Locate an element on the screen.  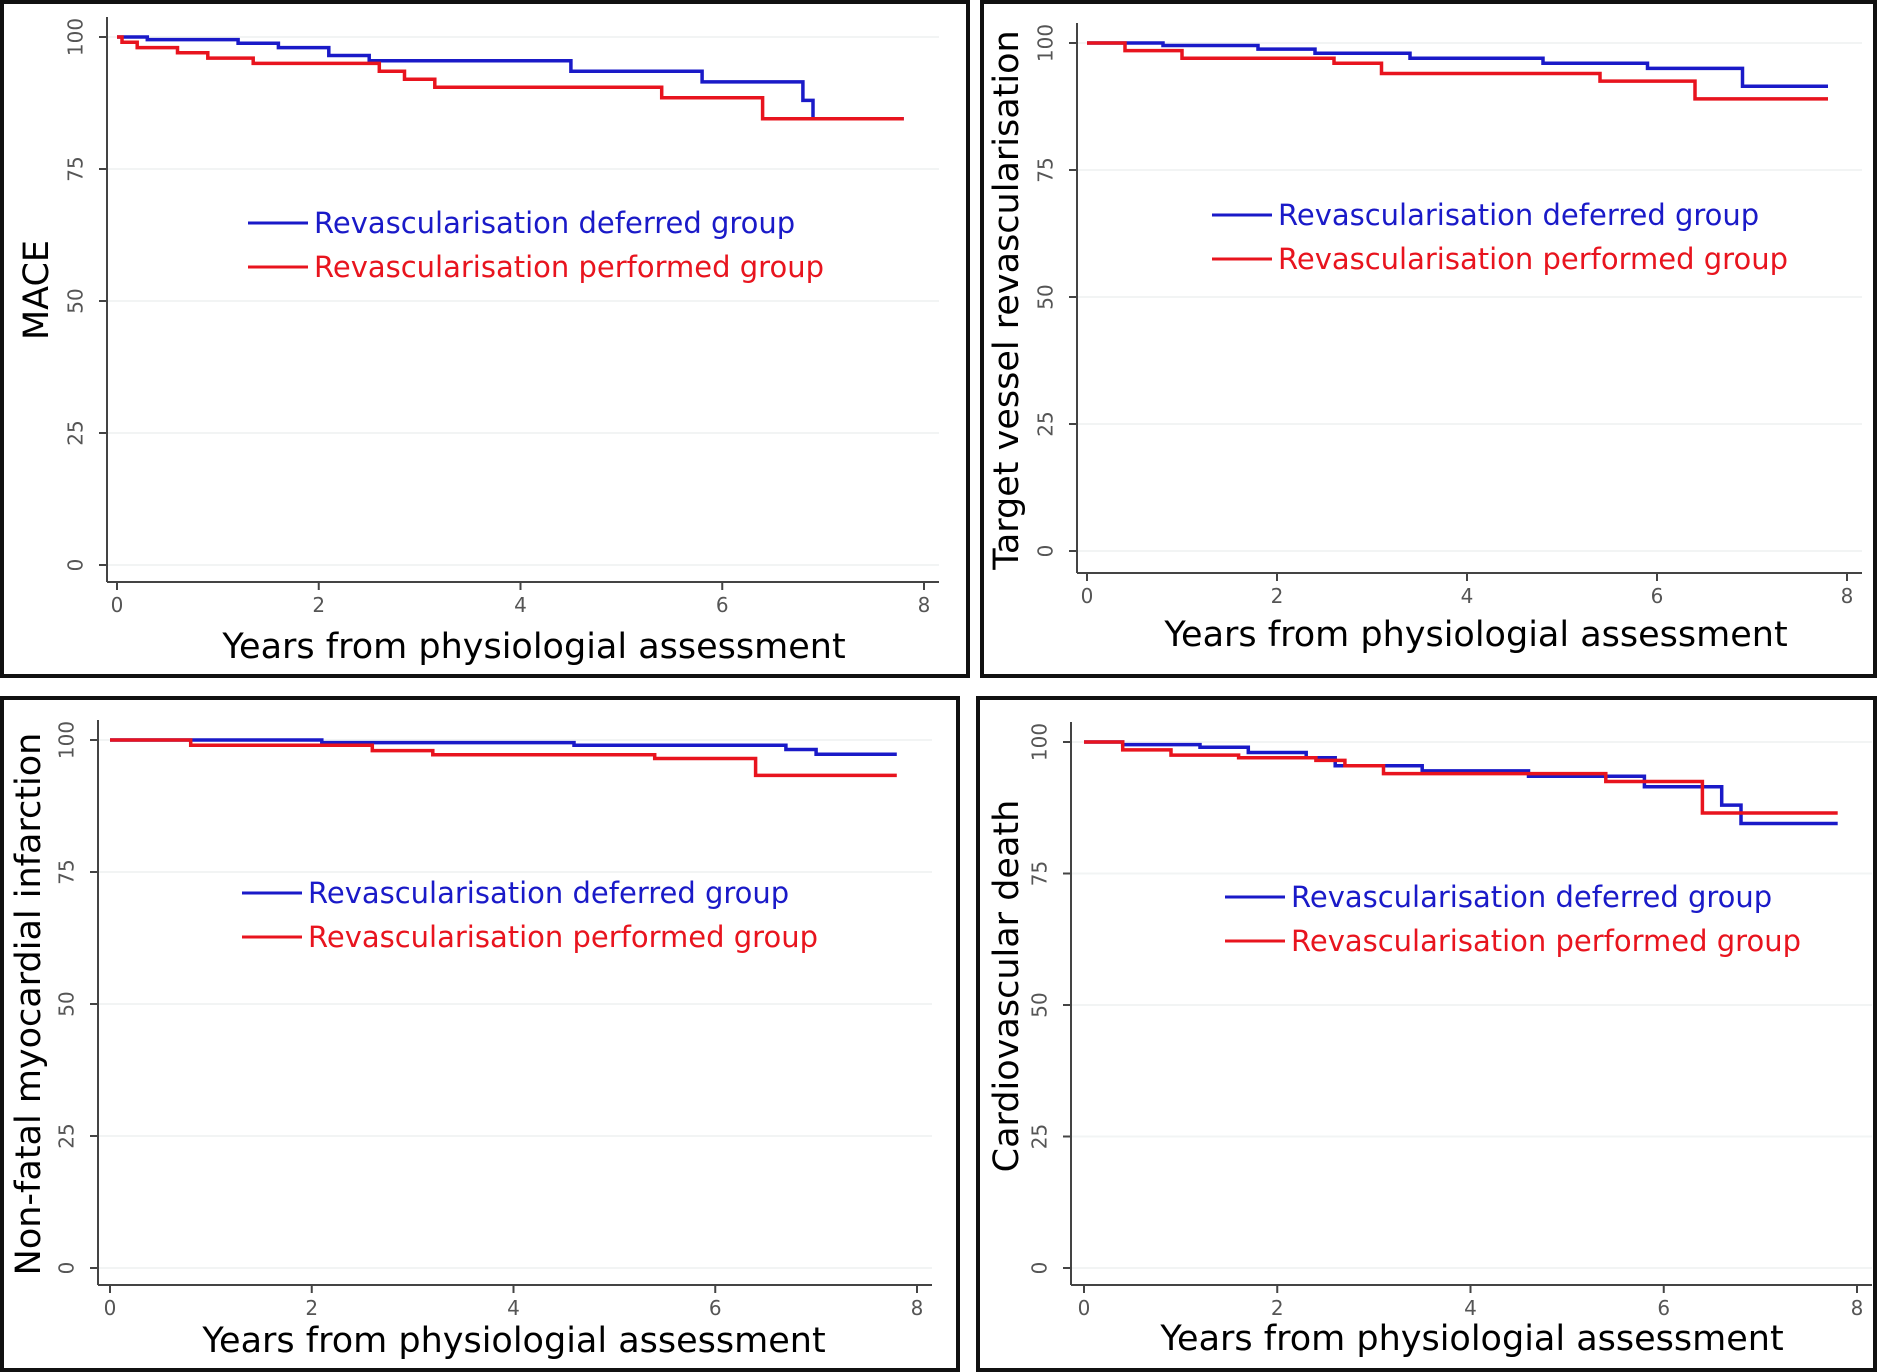
y-tick-label-tvr-1: 25 is located at coordinates (1046, 423).